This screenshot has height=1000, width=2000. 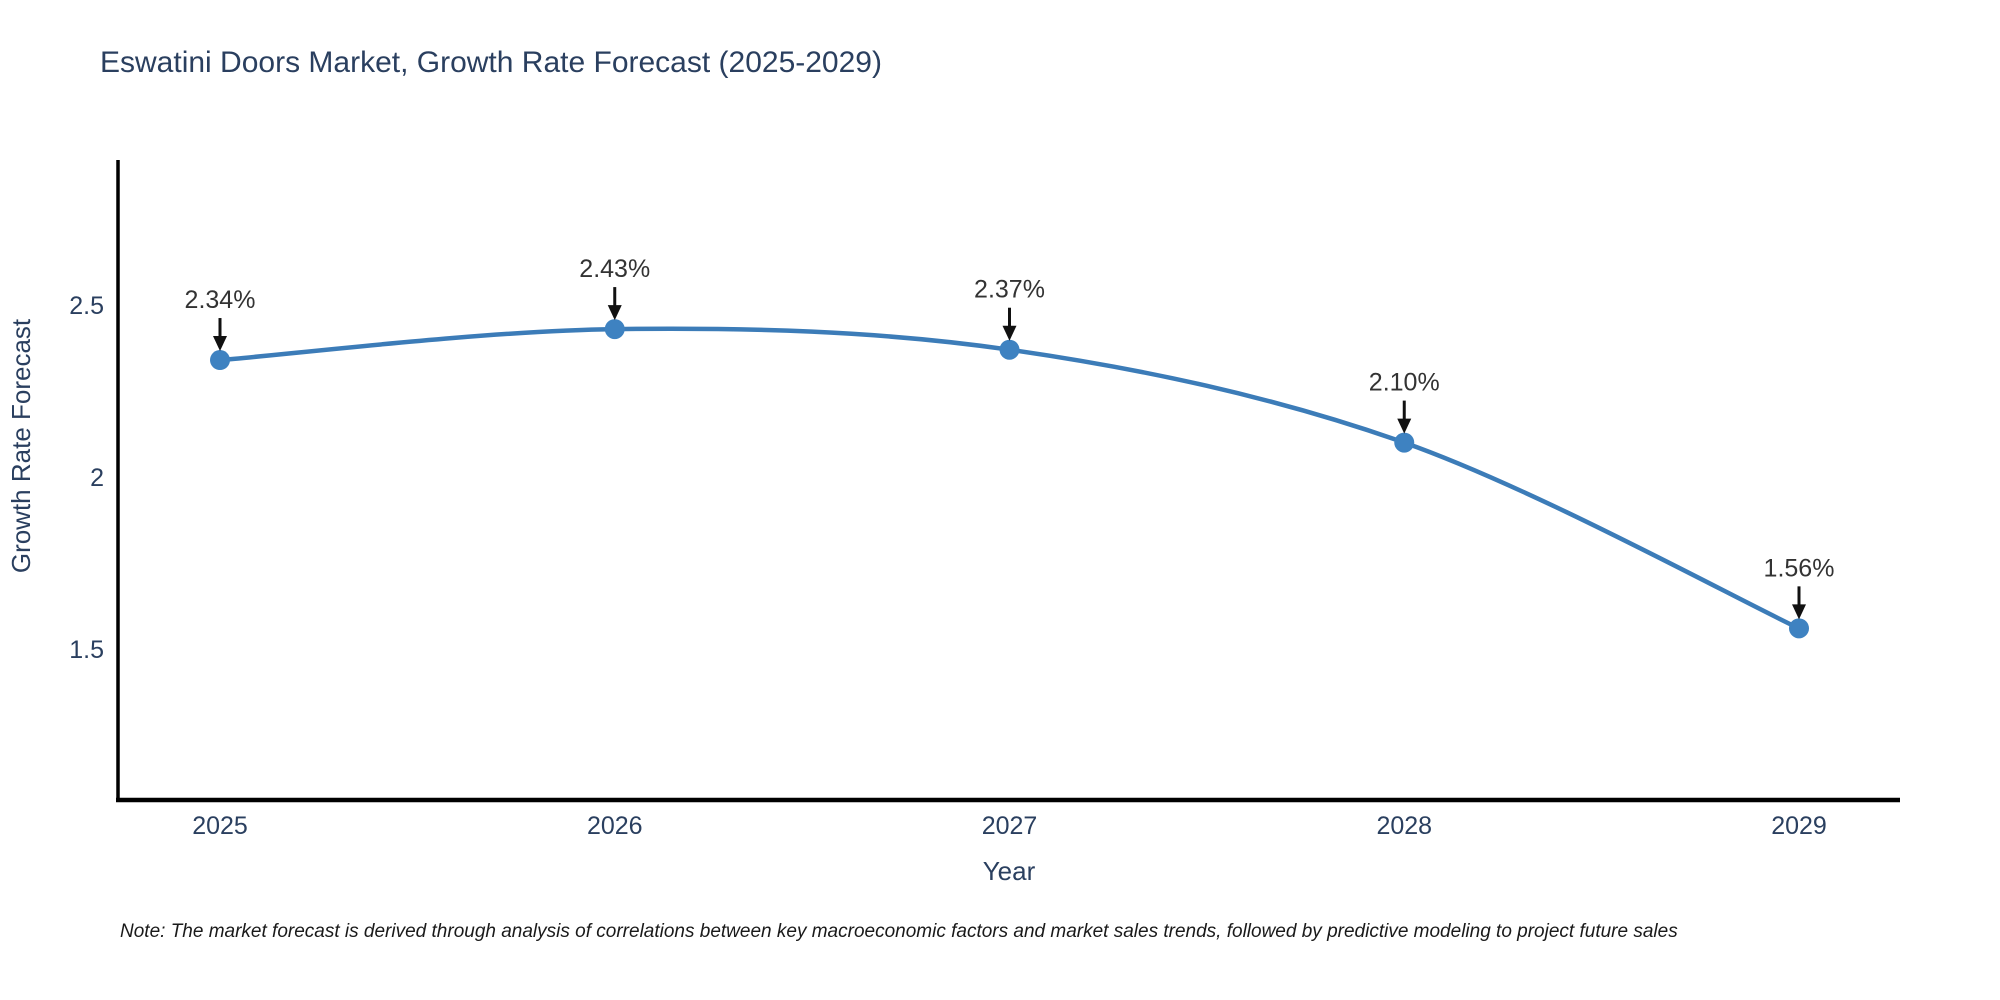 I want to click on x-tick-label: 2025, so click(x=220, y=826).